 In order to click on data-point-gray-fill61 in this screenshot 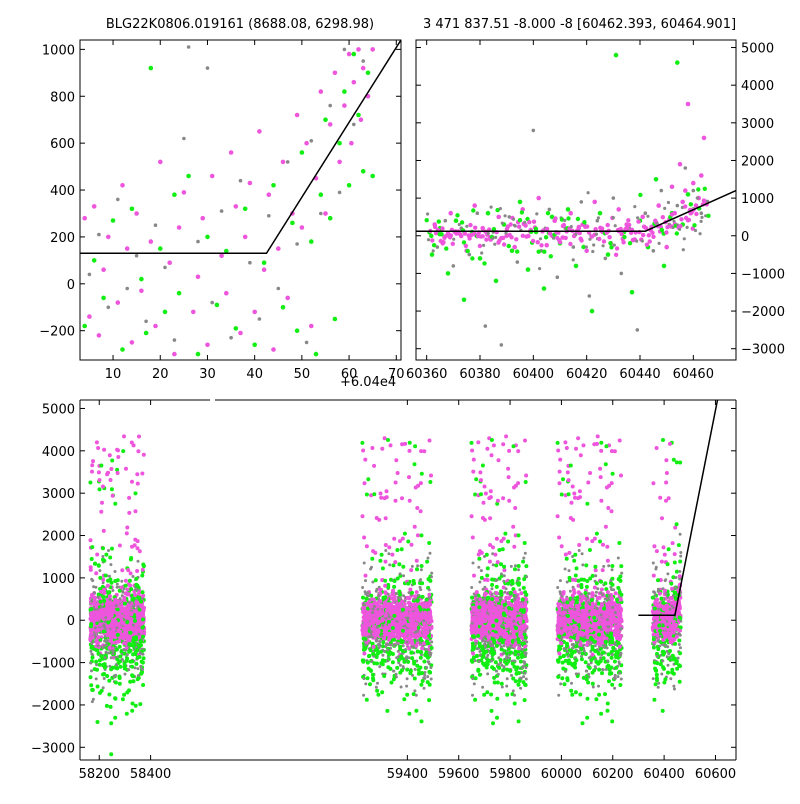, I will do `click(484, 245)`.